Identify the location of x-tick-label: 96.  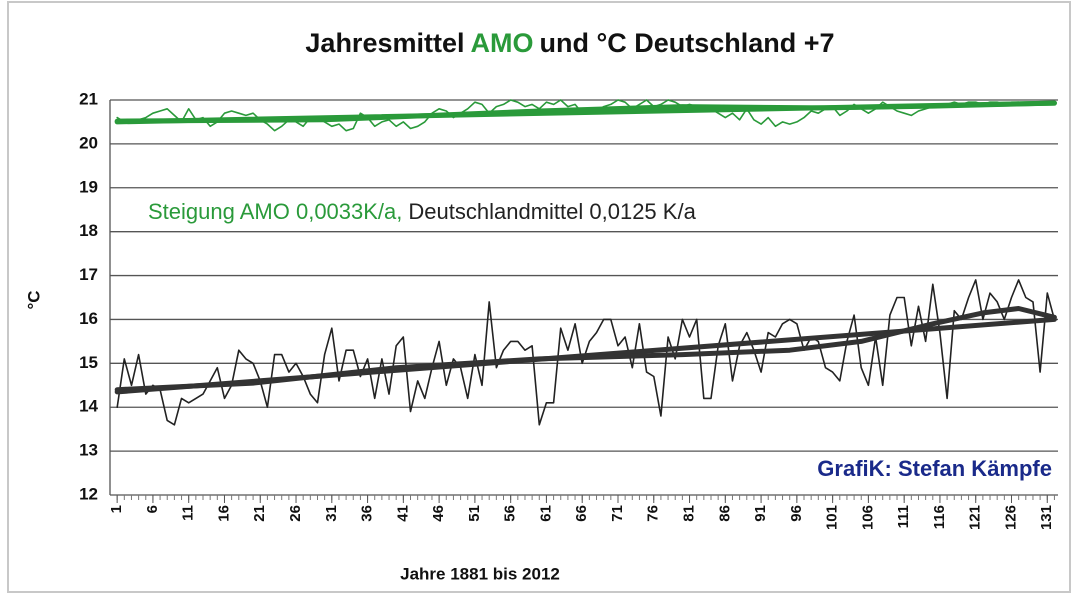
(796, 513).